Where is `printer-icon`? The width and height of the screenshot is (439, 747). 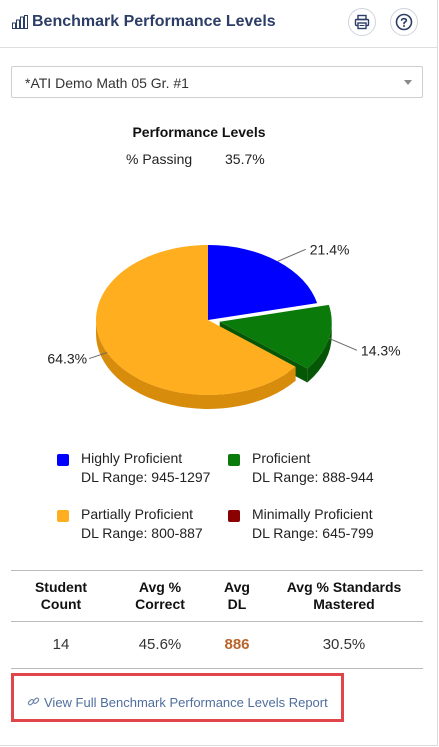
printer-icon is located at coordinates (362, 22).